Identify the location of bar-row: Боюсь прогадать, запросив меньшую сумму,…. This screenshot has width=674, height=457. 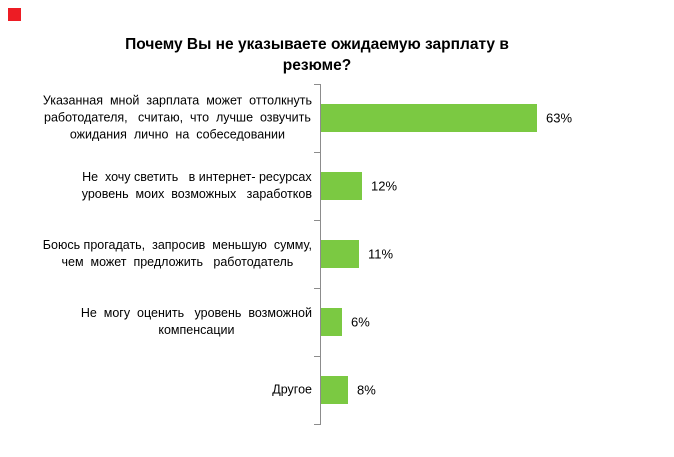
(337, 254).